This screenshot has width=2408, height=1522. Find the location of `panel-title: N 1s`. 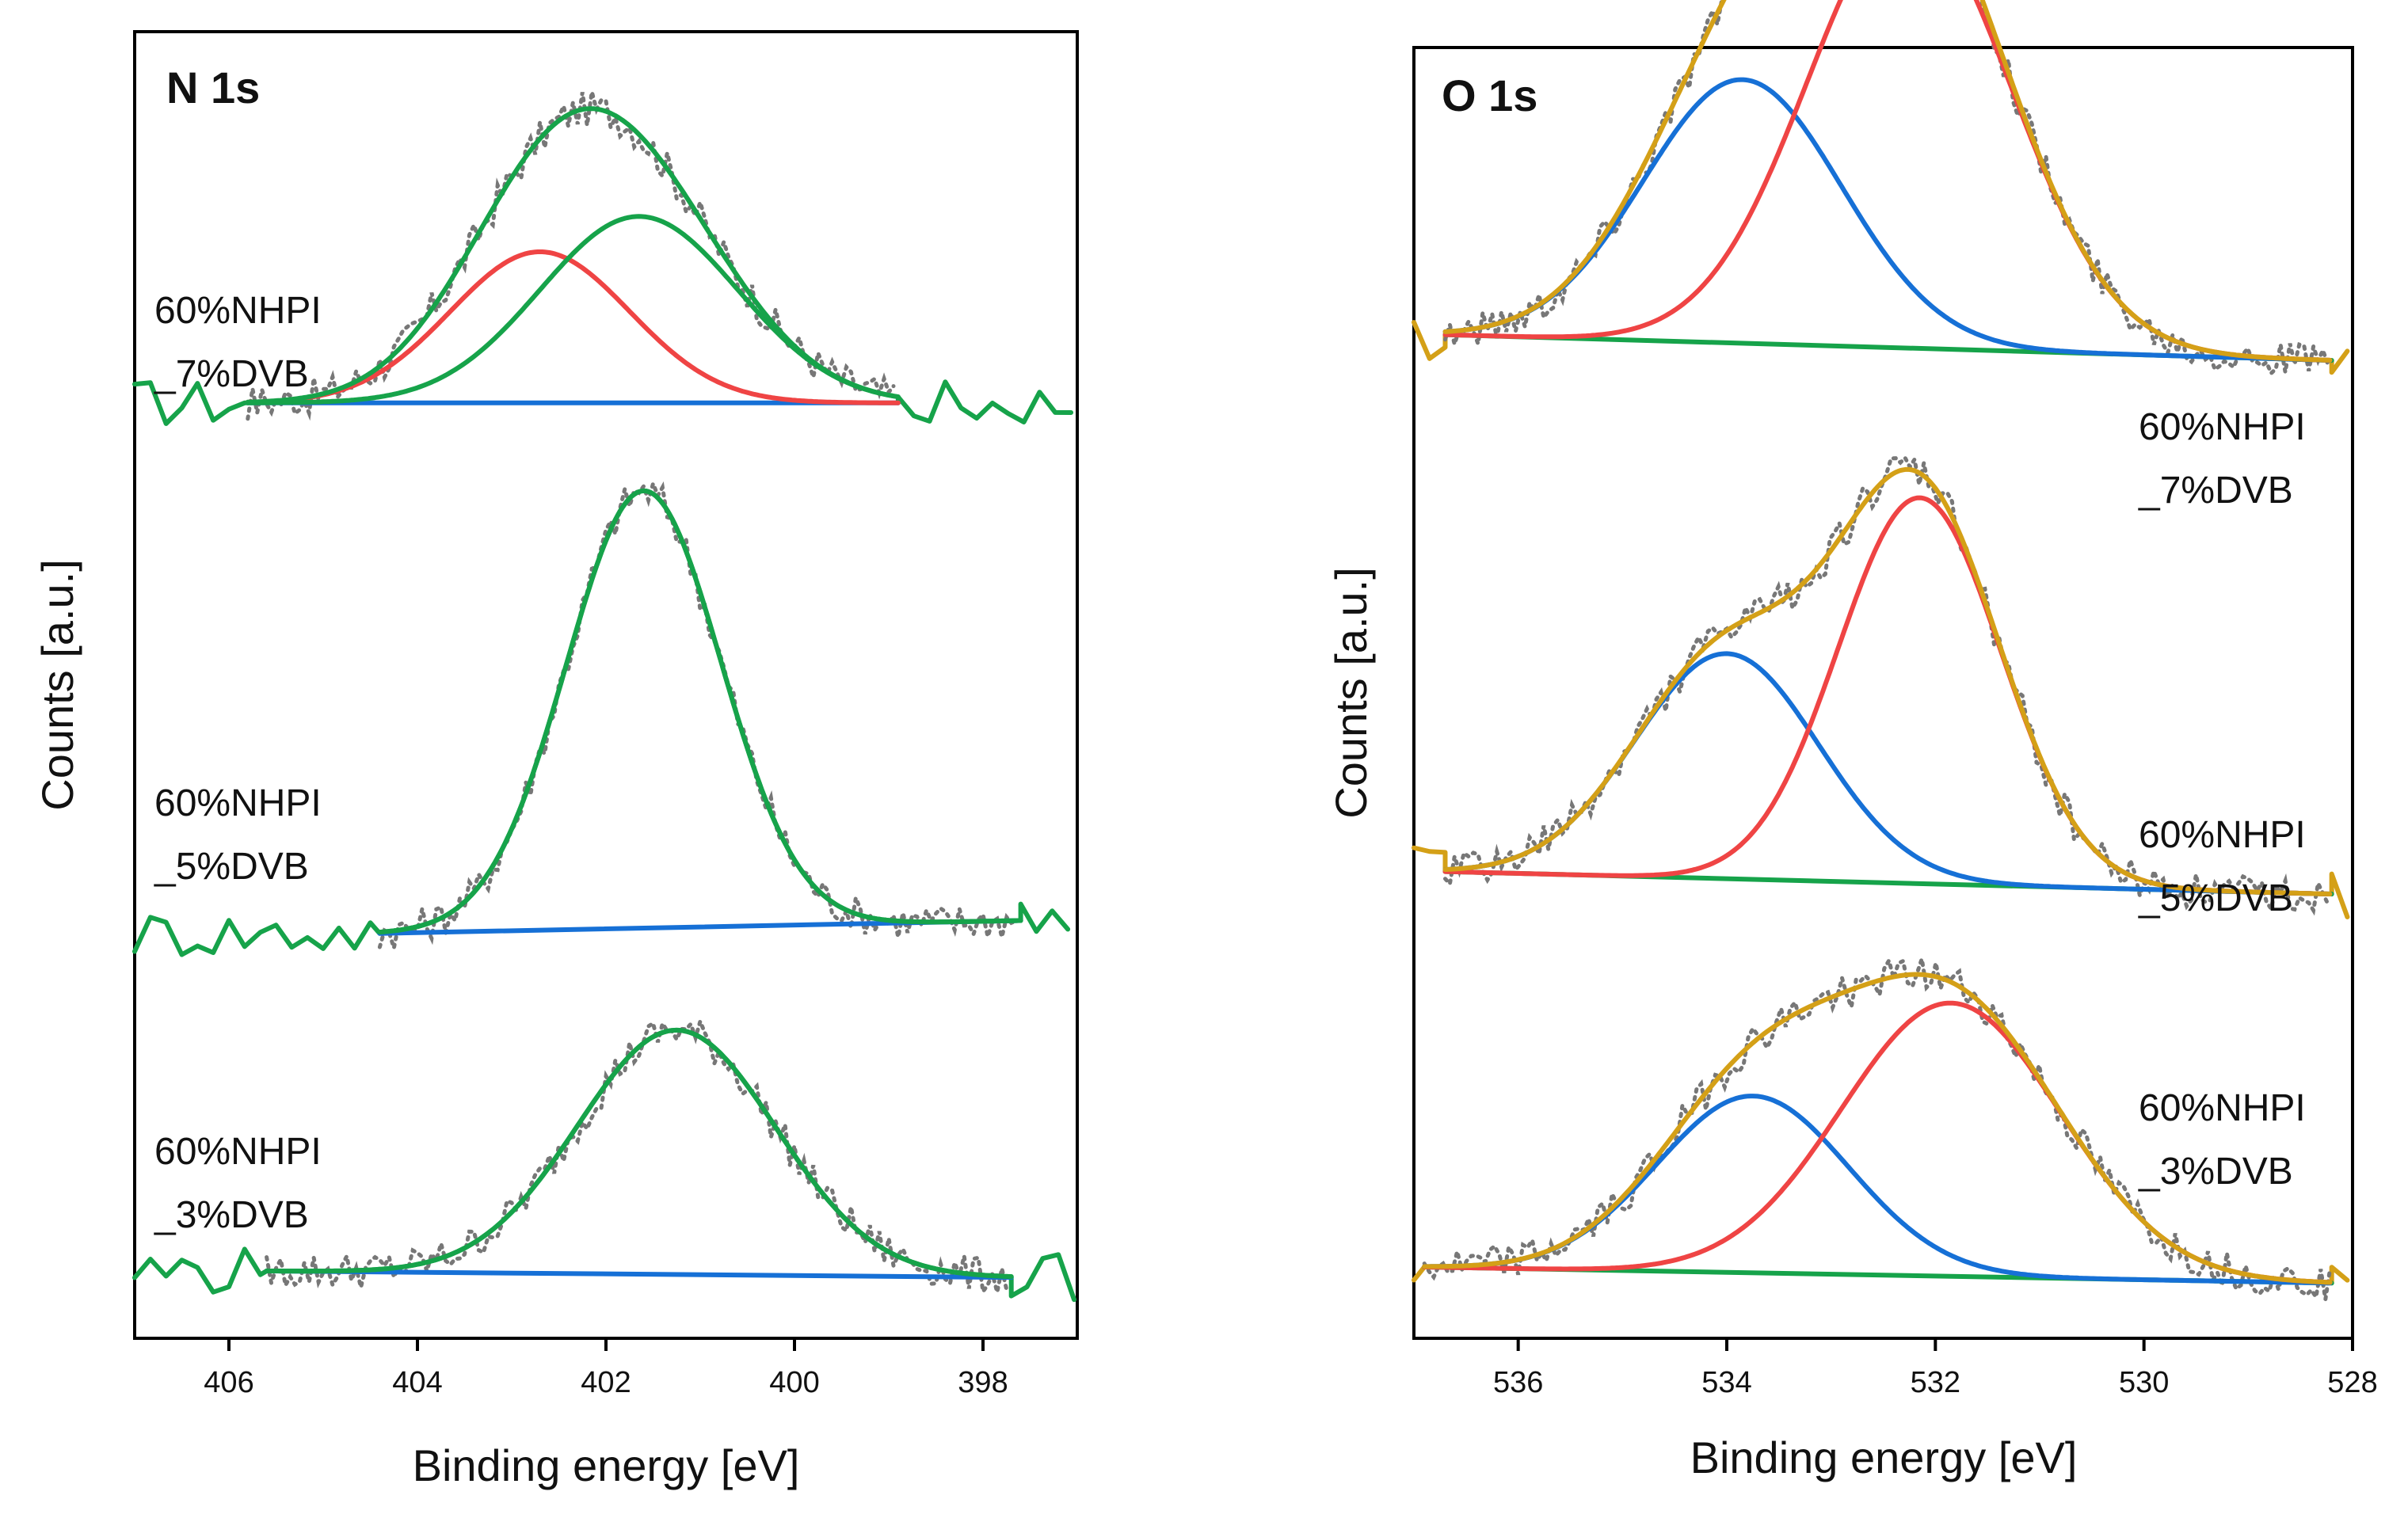

panel-title: N 1s is located at coordinates (213, 87).